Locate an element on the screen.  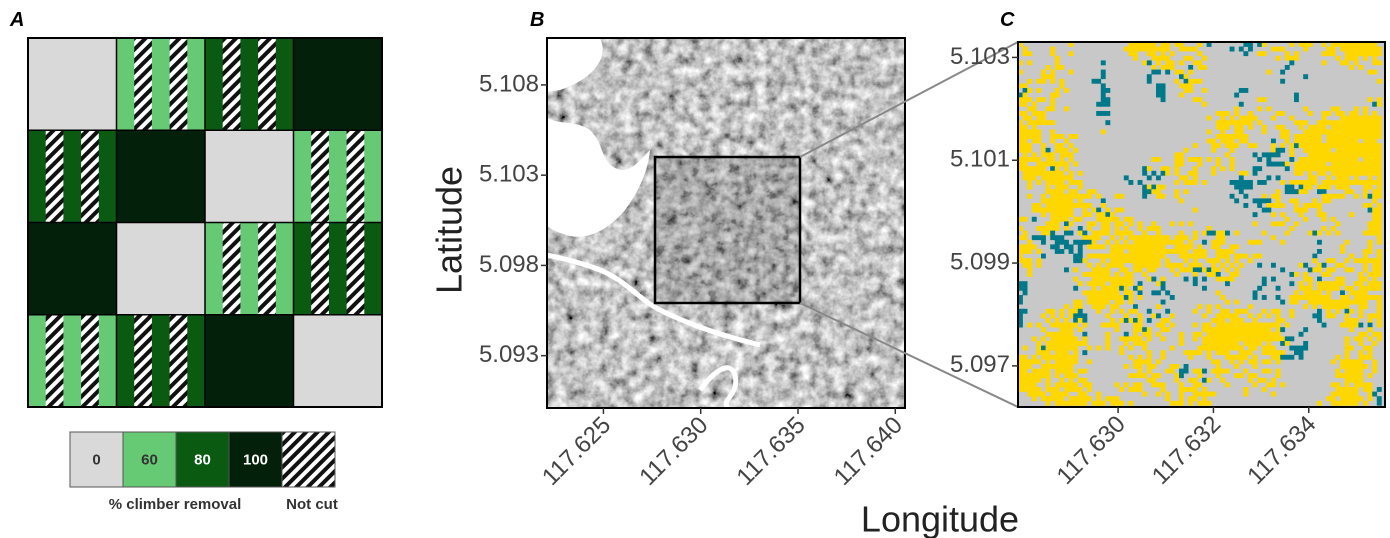
plot-cell is located at coordinates (249, 176).